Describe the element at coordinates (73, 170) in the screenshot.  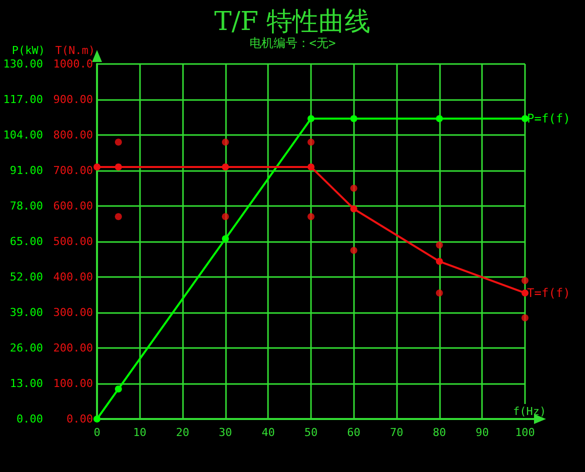
I see `y2-tick-label: 700.00` at that location.